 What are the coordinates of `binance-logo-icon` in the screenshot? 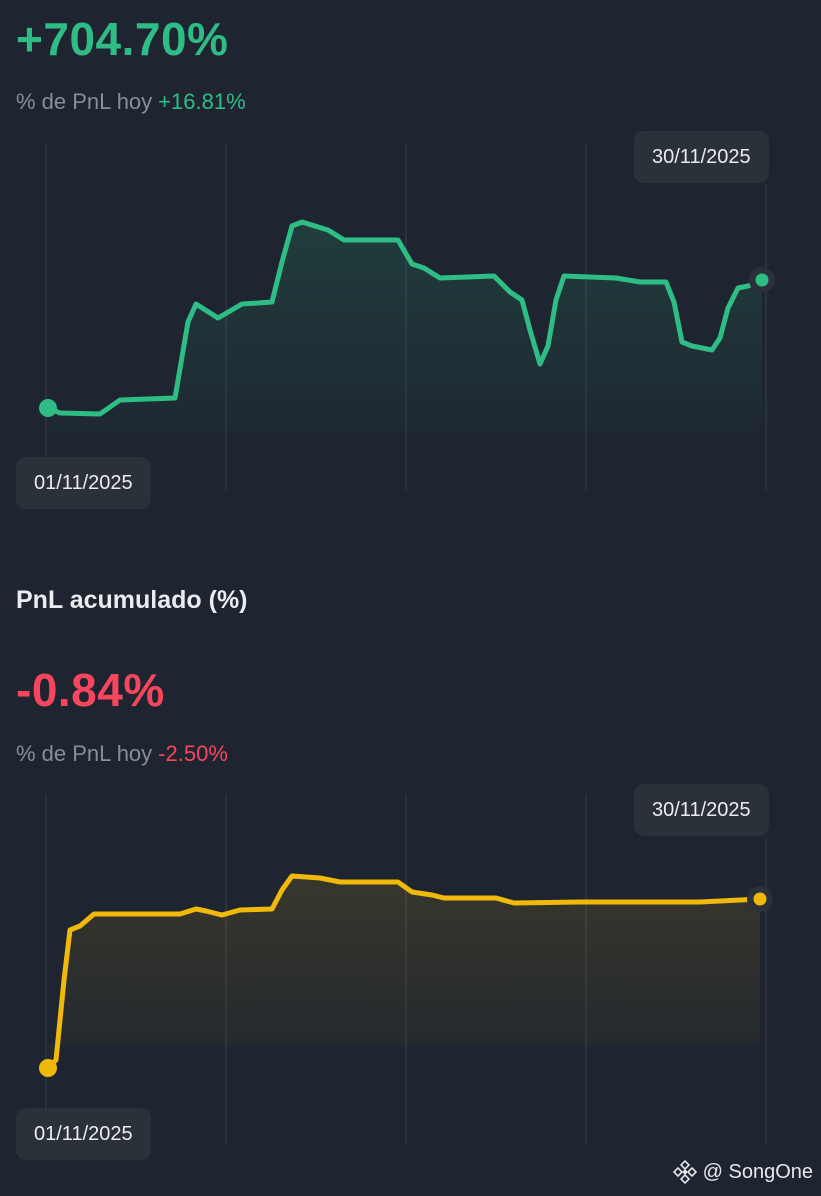 It's located at (684, 1172).